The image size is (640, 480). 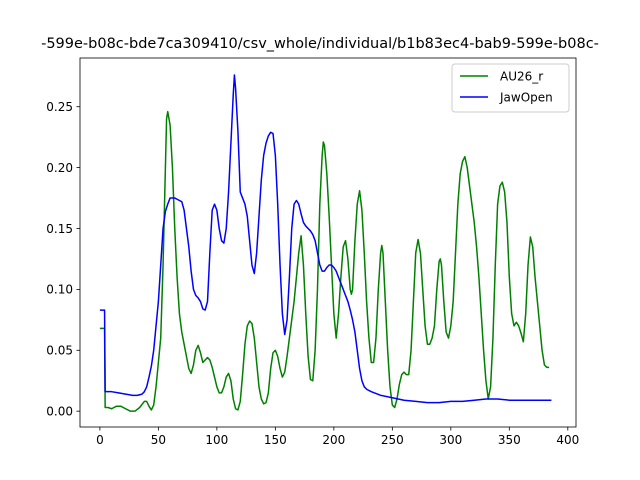 What do you see at coordinates (567, 440) in the screenshot?
I see `x-tick-label: 400` at bounding box center [567, 440].